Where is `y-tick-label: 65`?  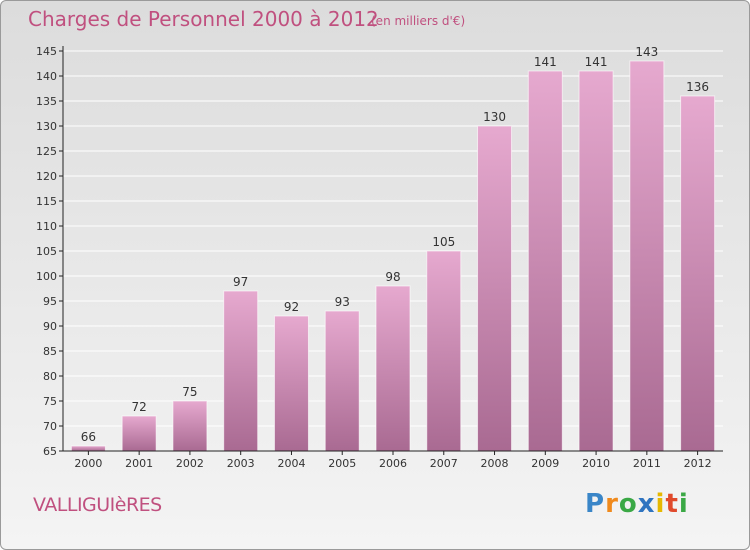 y-tick-label: 65 is located at coordinates (50, 451).